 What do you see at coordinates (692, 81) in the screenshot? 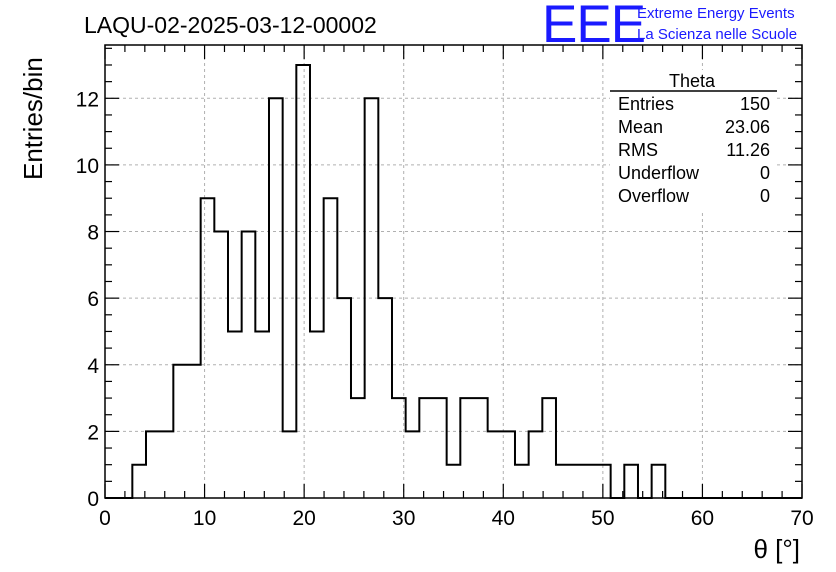
I see `stats-box-title: Theta` at bounding box center [692, 81].